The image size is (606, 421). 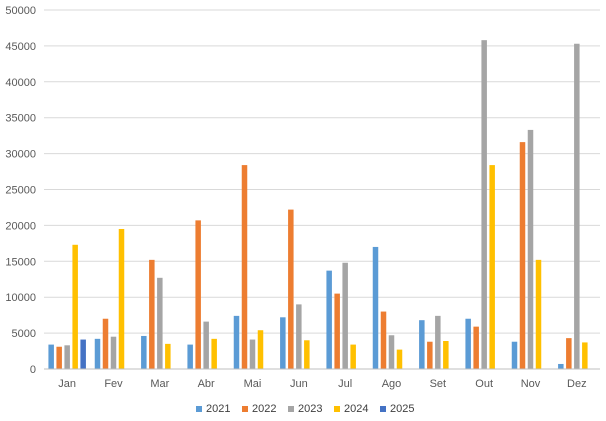 What do you see at coordinates (468, 343) in the screenshot?
I see `bar-2021-Out` at bounding box center [468, 343].